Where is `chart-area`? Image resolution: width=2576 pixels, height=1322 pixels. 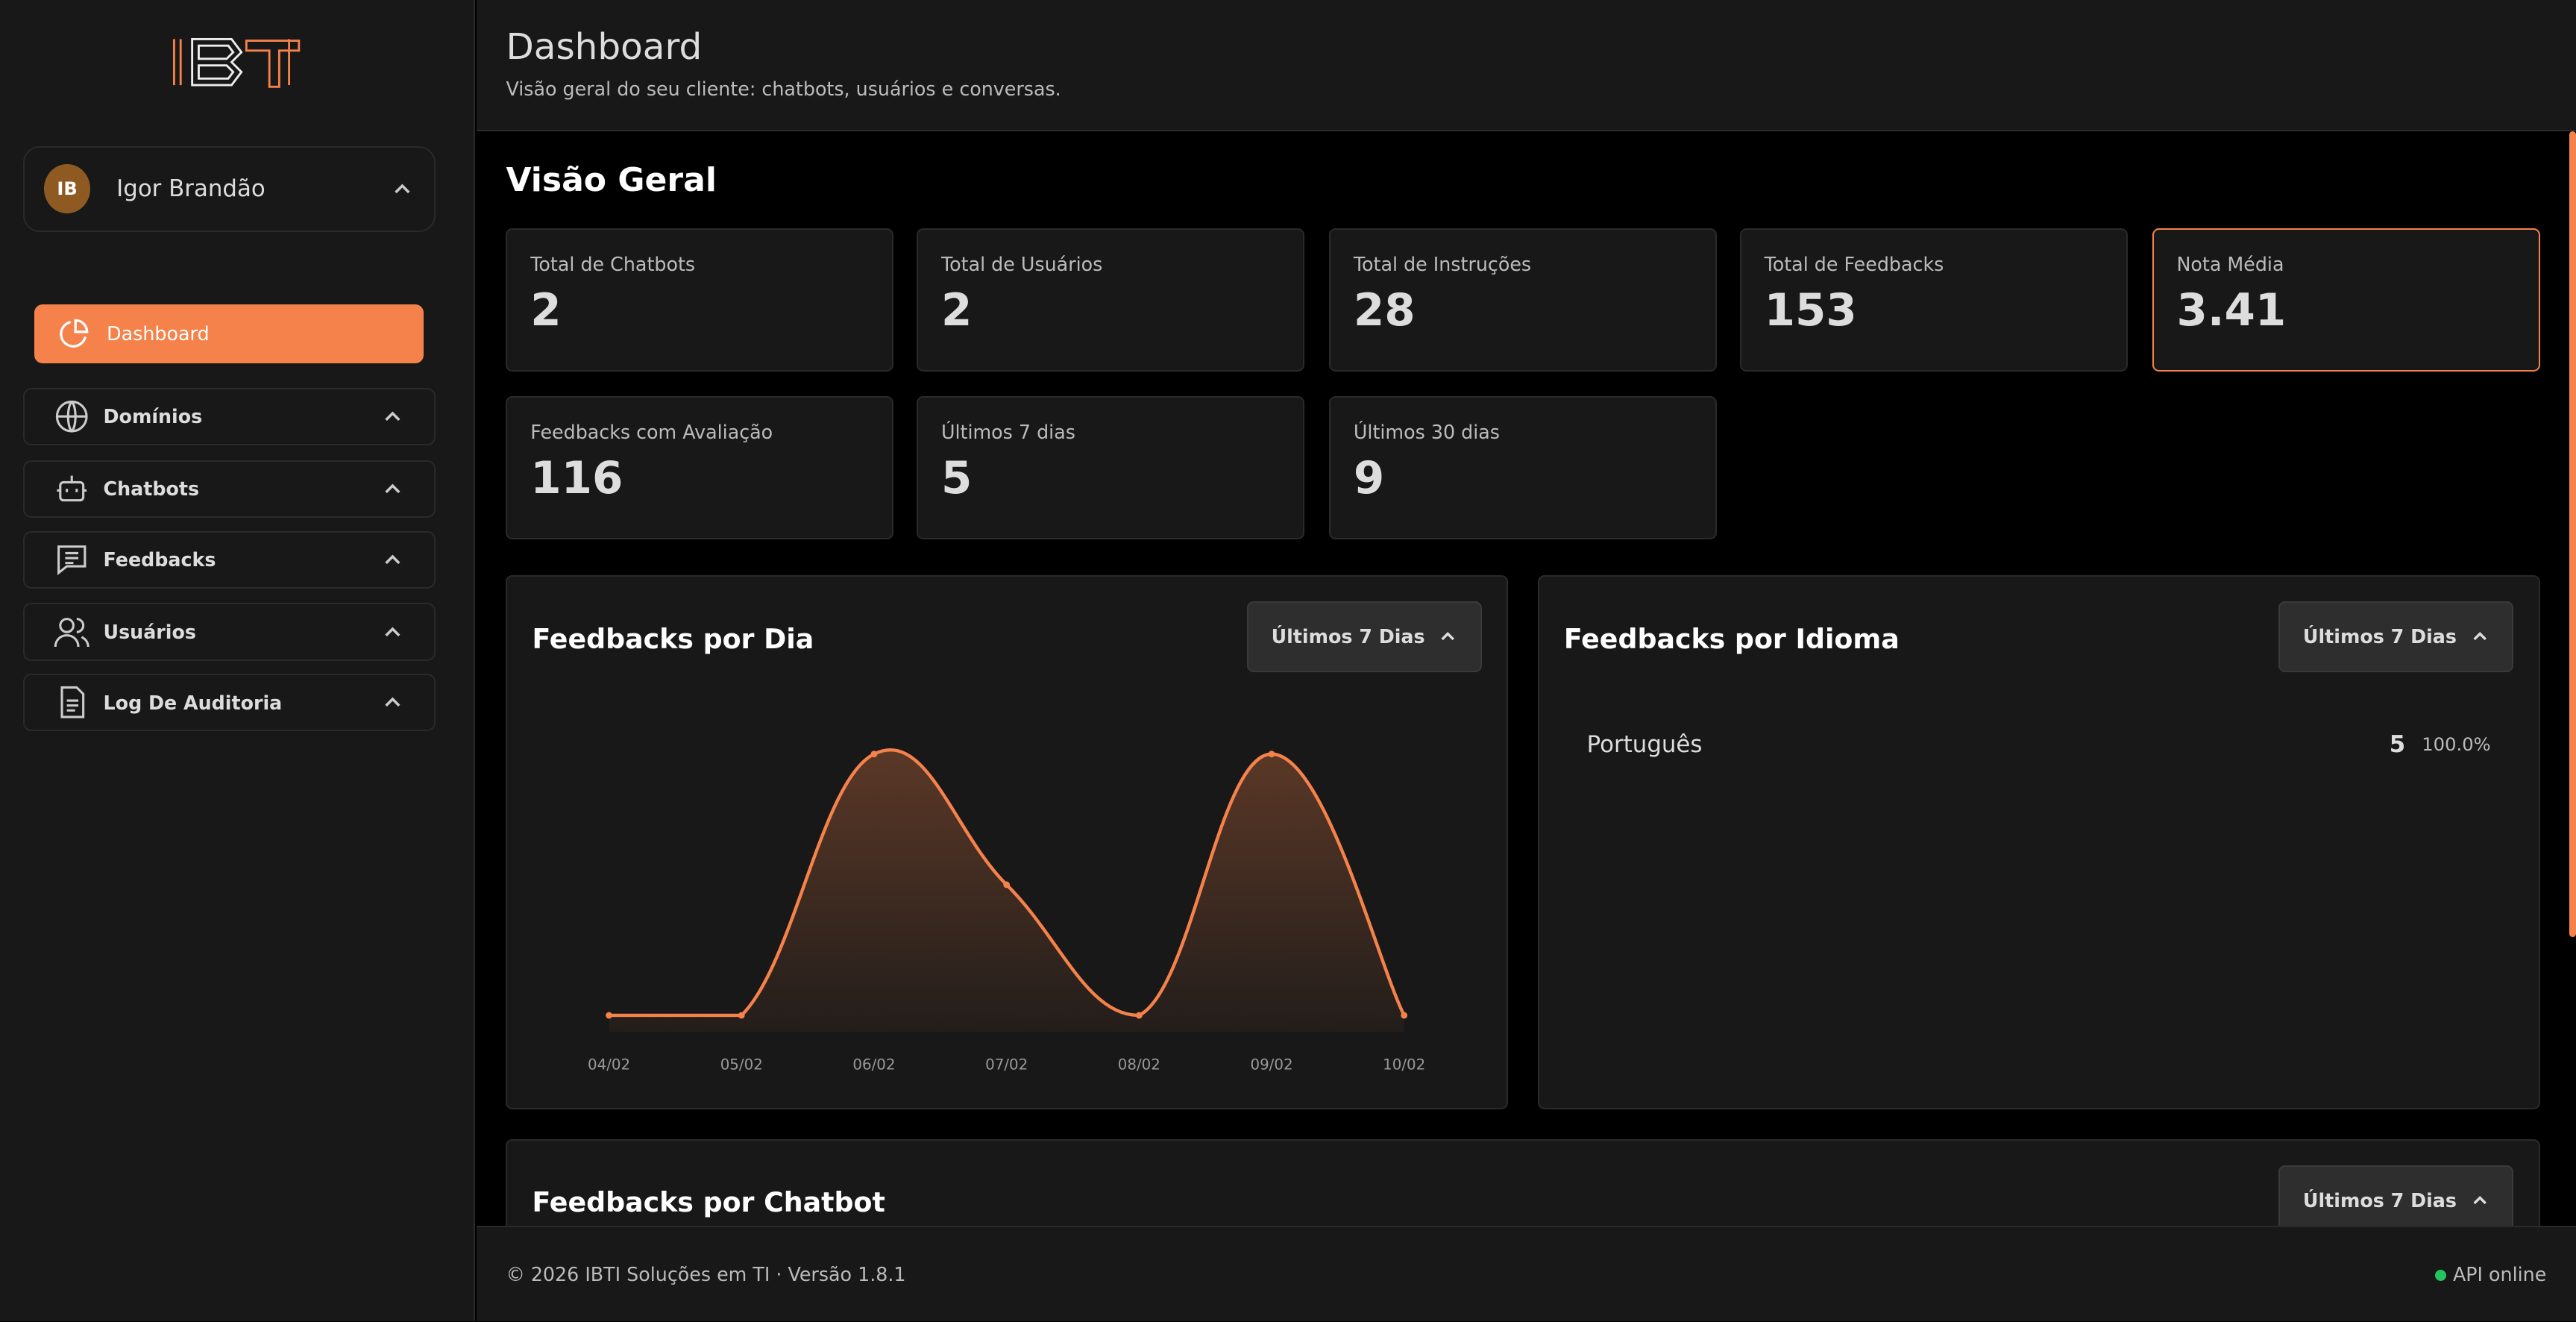 chart-area is located at coordinates (1007, 891).